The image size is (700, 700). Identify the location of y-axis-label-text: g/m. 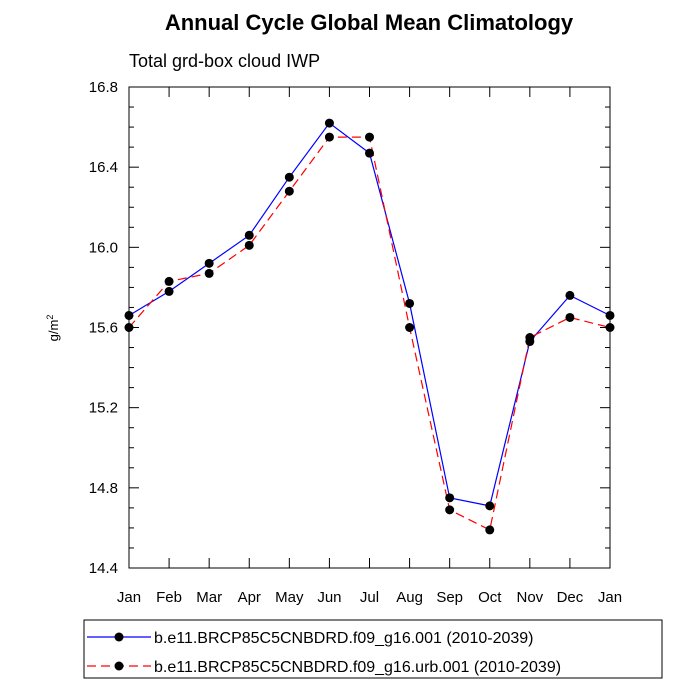
(53, 331).